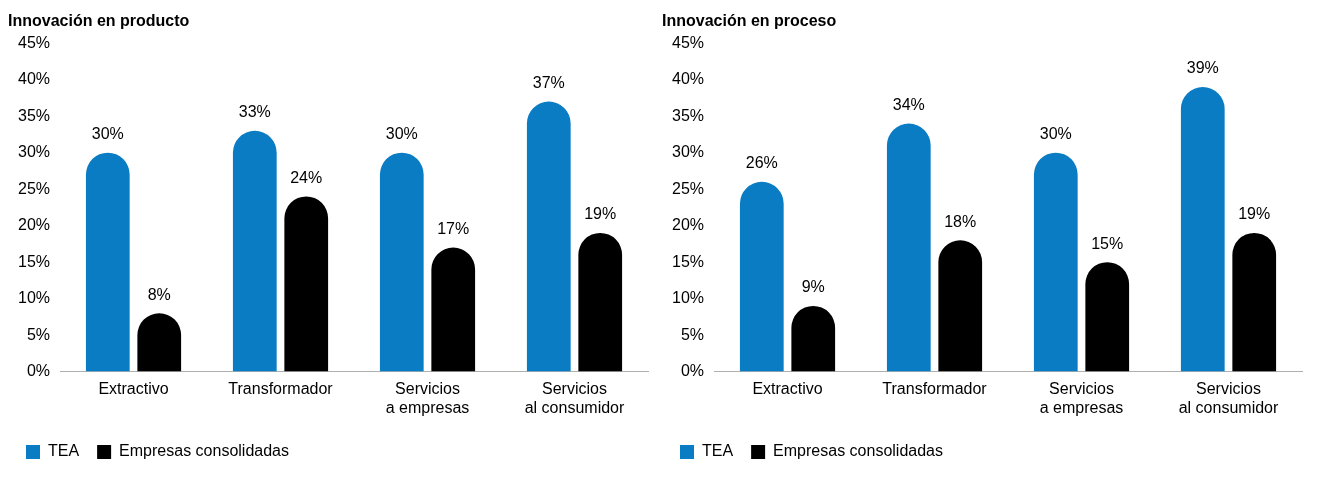  I want to click on data-label: 9%, so click(813, 287).